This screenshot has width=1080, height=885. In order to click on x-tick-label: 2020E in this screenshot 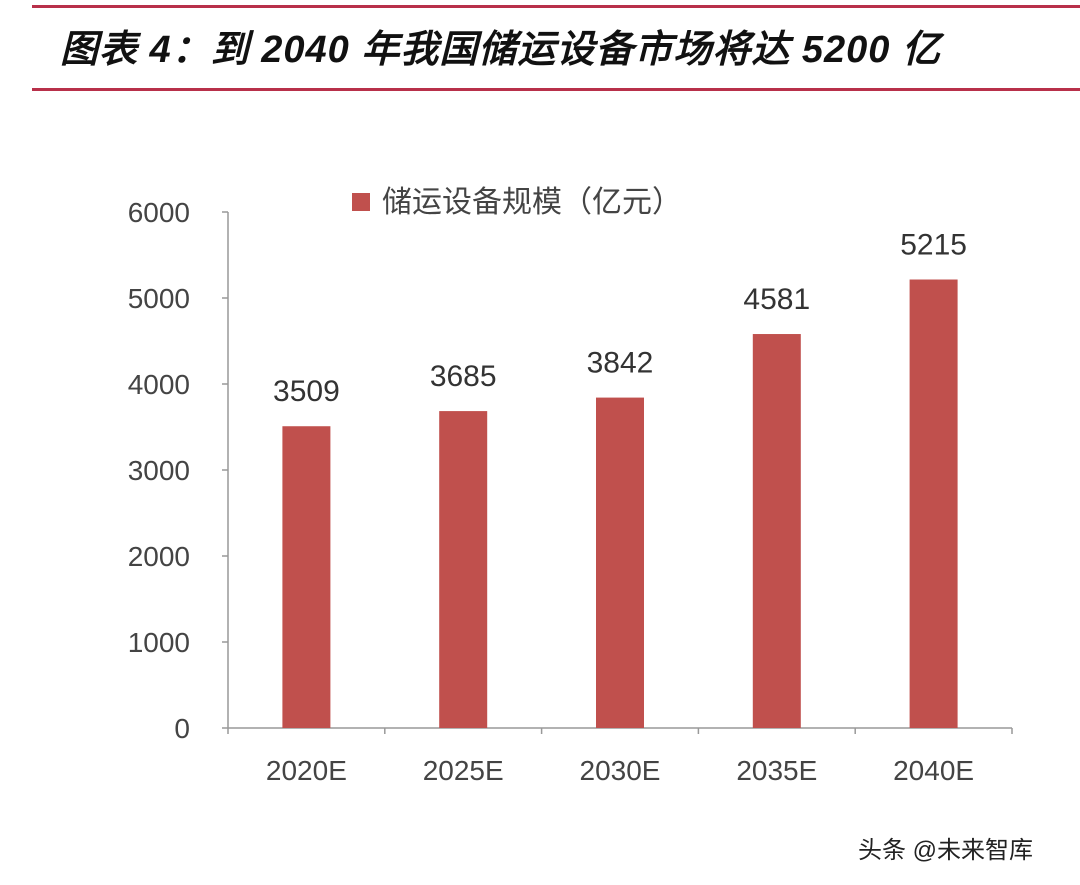, I will do `click(306, 770)`.